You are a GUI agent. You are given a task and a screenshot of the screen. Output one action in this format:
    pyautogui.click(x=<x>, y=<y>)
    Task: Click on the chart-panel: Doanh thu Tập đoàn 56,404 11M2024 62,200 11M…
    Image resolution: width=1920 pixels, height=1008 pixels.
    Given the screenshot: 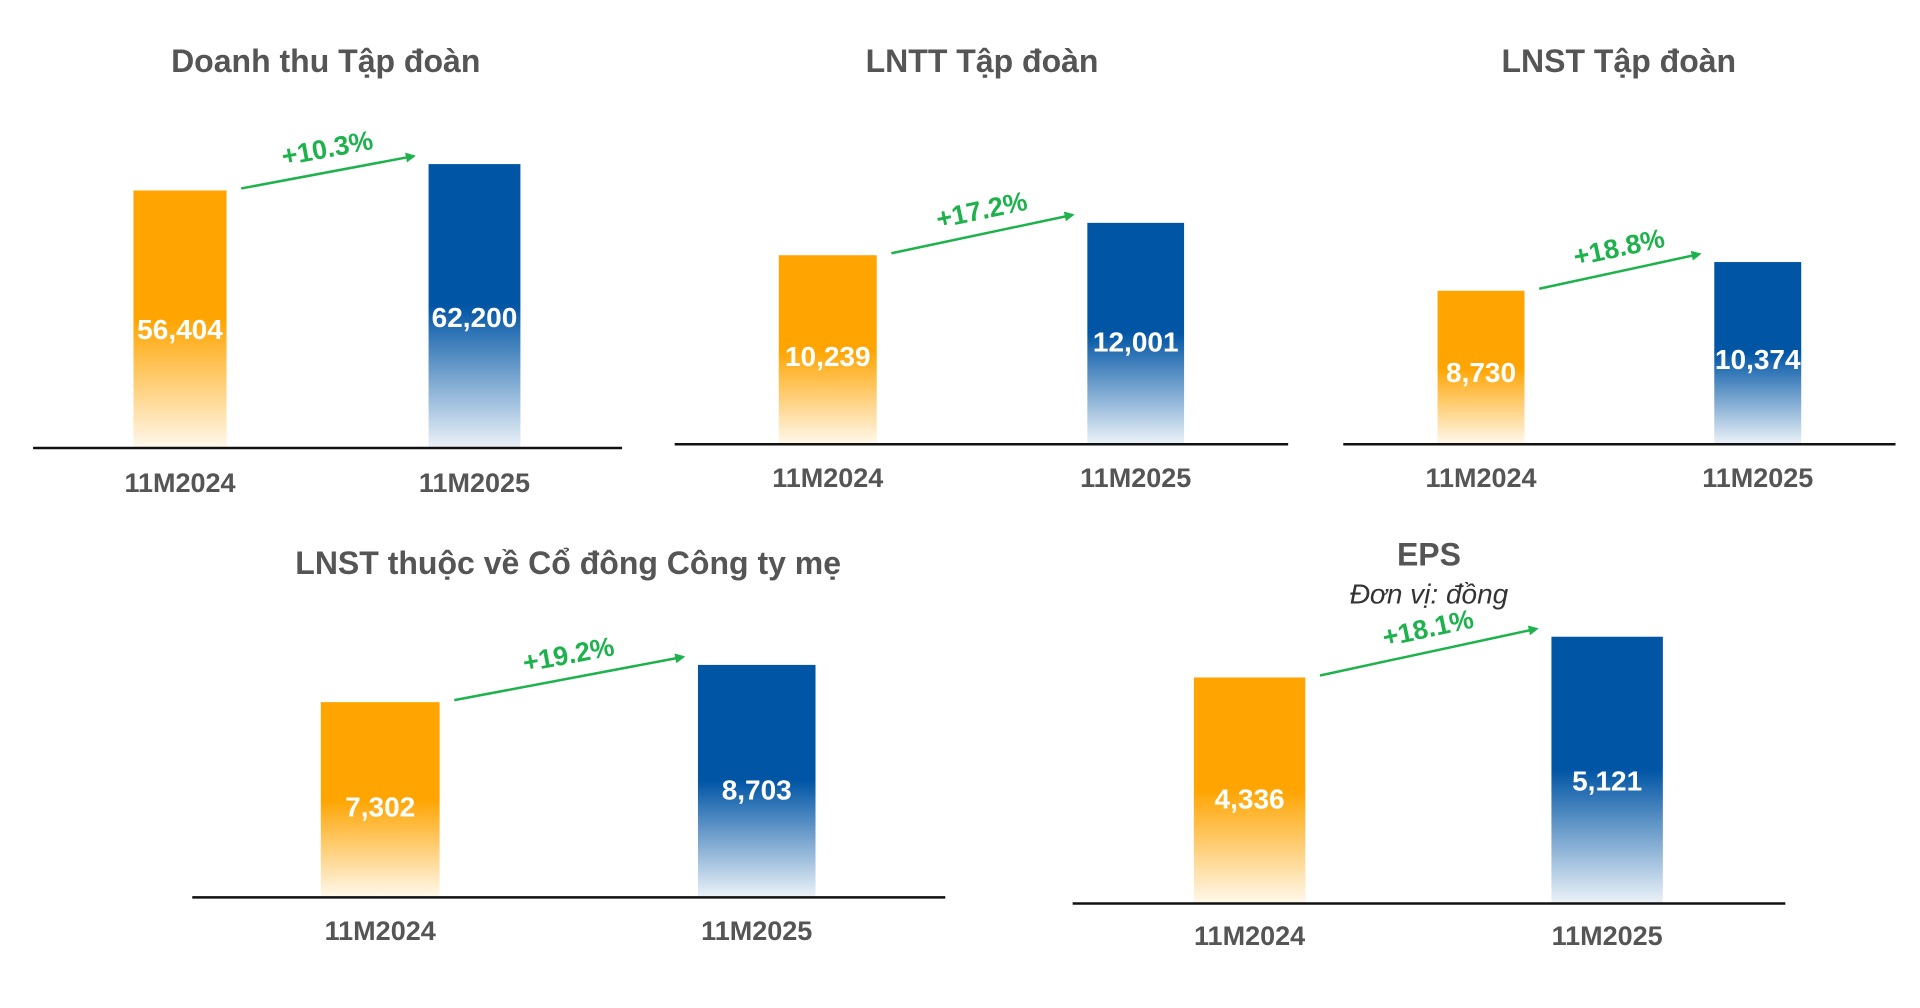 What is the action you would take?
    pyautogui.click(x=328, y=270)
    